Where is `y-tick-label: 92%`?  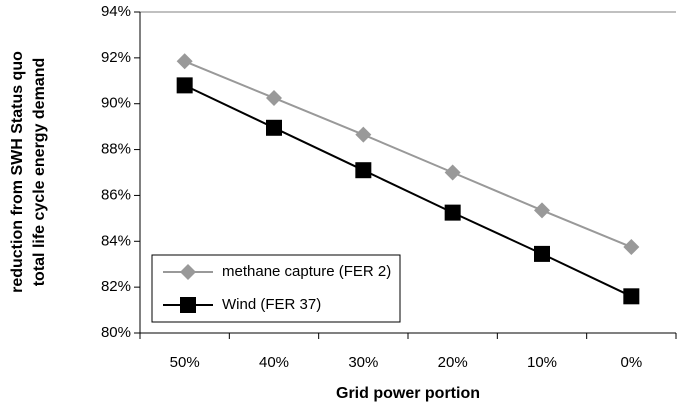 y-tick-label: 92% is located at coordinates (116, 57).